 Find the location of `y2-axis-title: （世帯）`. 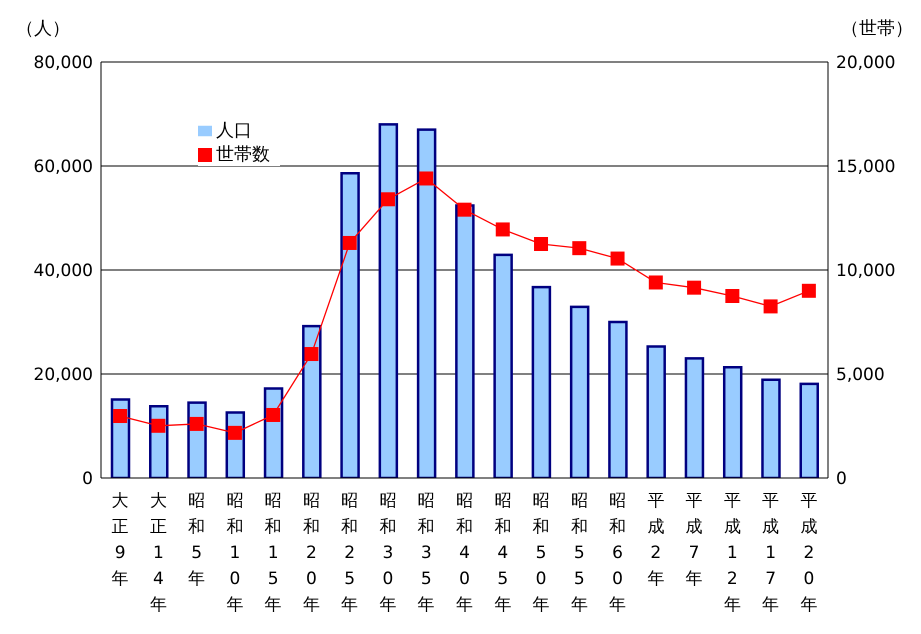

y2-axis-title: （世帯） is located at coordinates (877, 28).